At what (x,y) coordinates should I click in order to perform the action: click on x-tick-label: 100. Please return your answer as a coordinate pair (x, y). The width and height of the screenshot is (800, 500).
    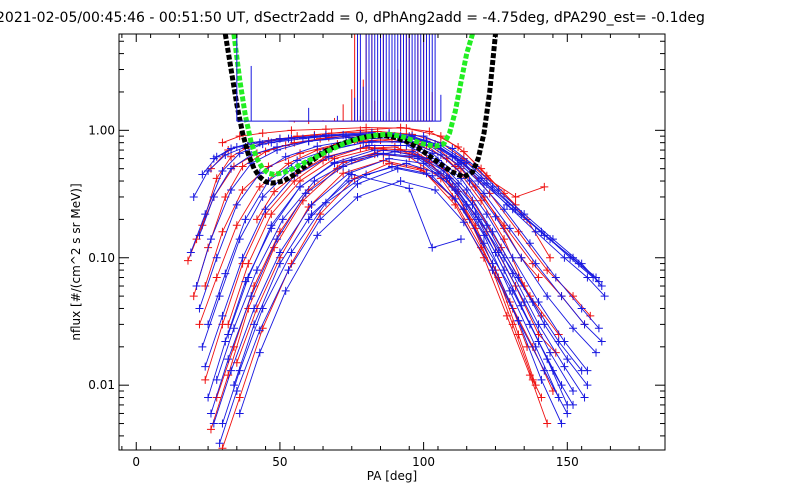
    Looking at the image, I should click on (423, 462).